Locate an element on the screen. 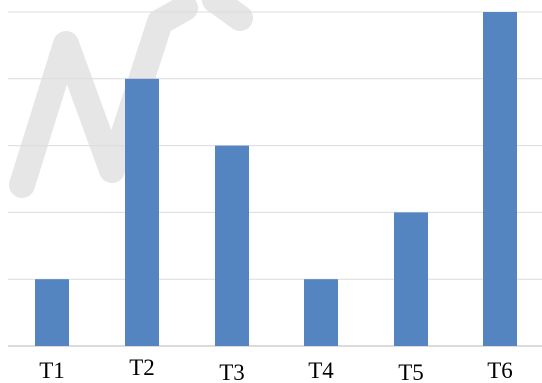  bar-t6 is located at coordinates (500, 179).